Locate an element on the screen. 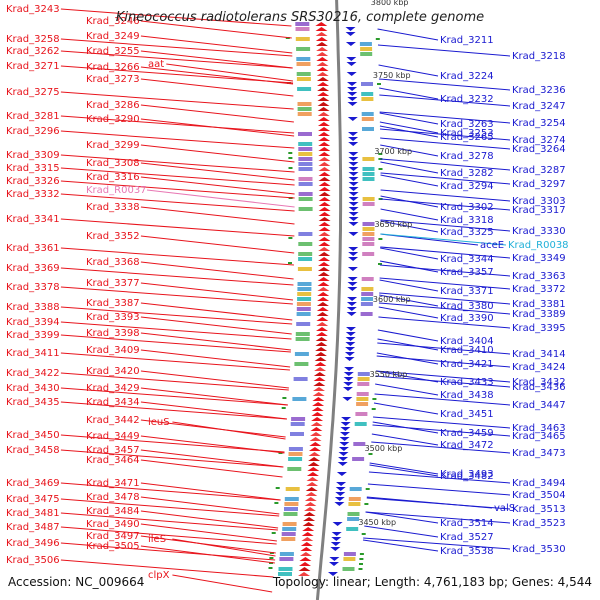 The width and height of the screenshot is (600, 600). right-gene-label: Krad_3421 is located at coordinates (467, 364).